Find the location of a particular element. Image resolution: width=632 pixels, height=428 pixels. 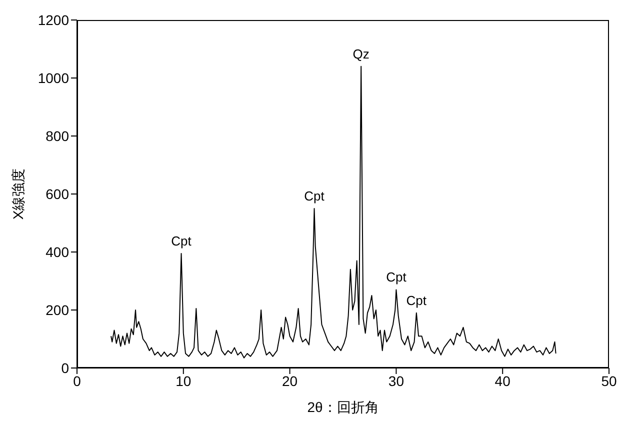

x-tick-label: 0 is located at coordinates (77, 380).